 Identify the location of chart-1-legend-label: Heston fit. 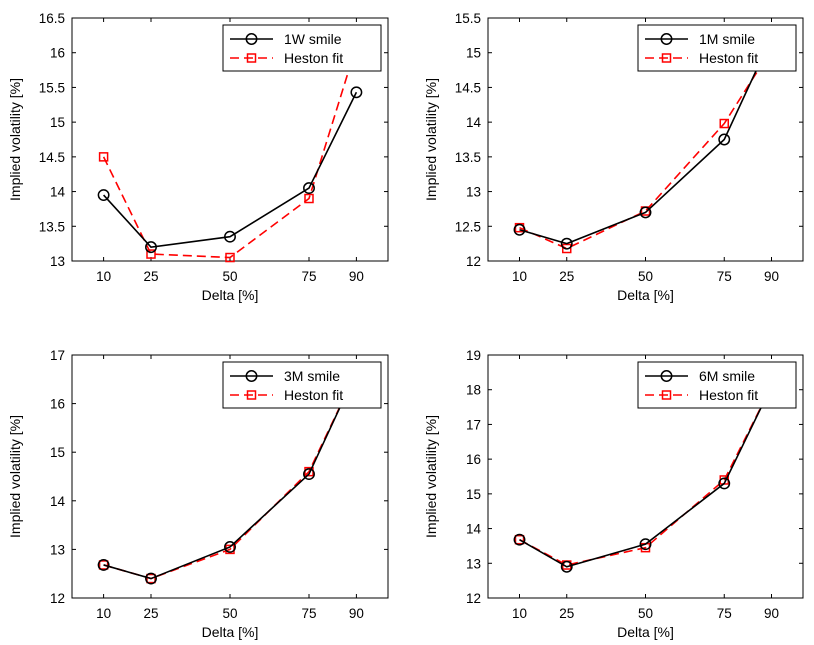
(313, 58).